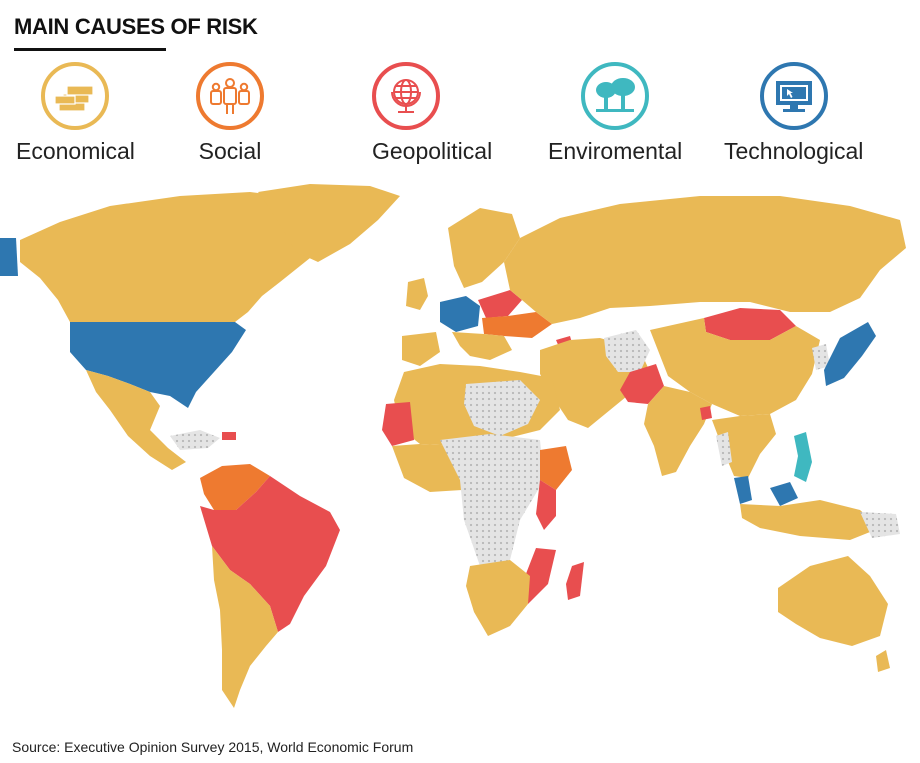 The width and height of the screenshot is (920, 763). What do you see at coordinates (678, 431) in the screenshot?
I see `region-india` at bounding box center [678, 431].